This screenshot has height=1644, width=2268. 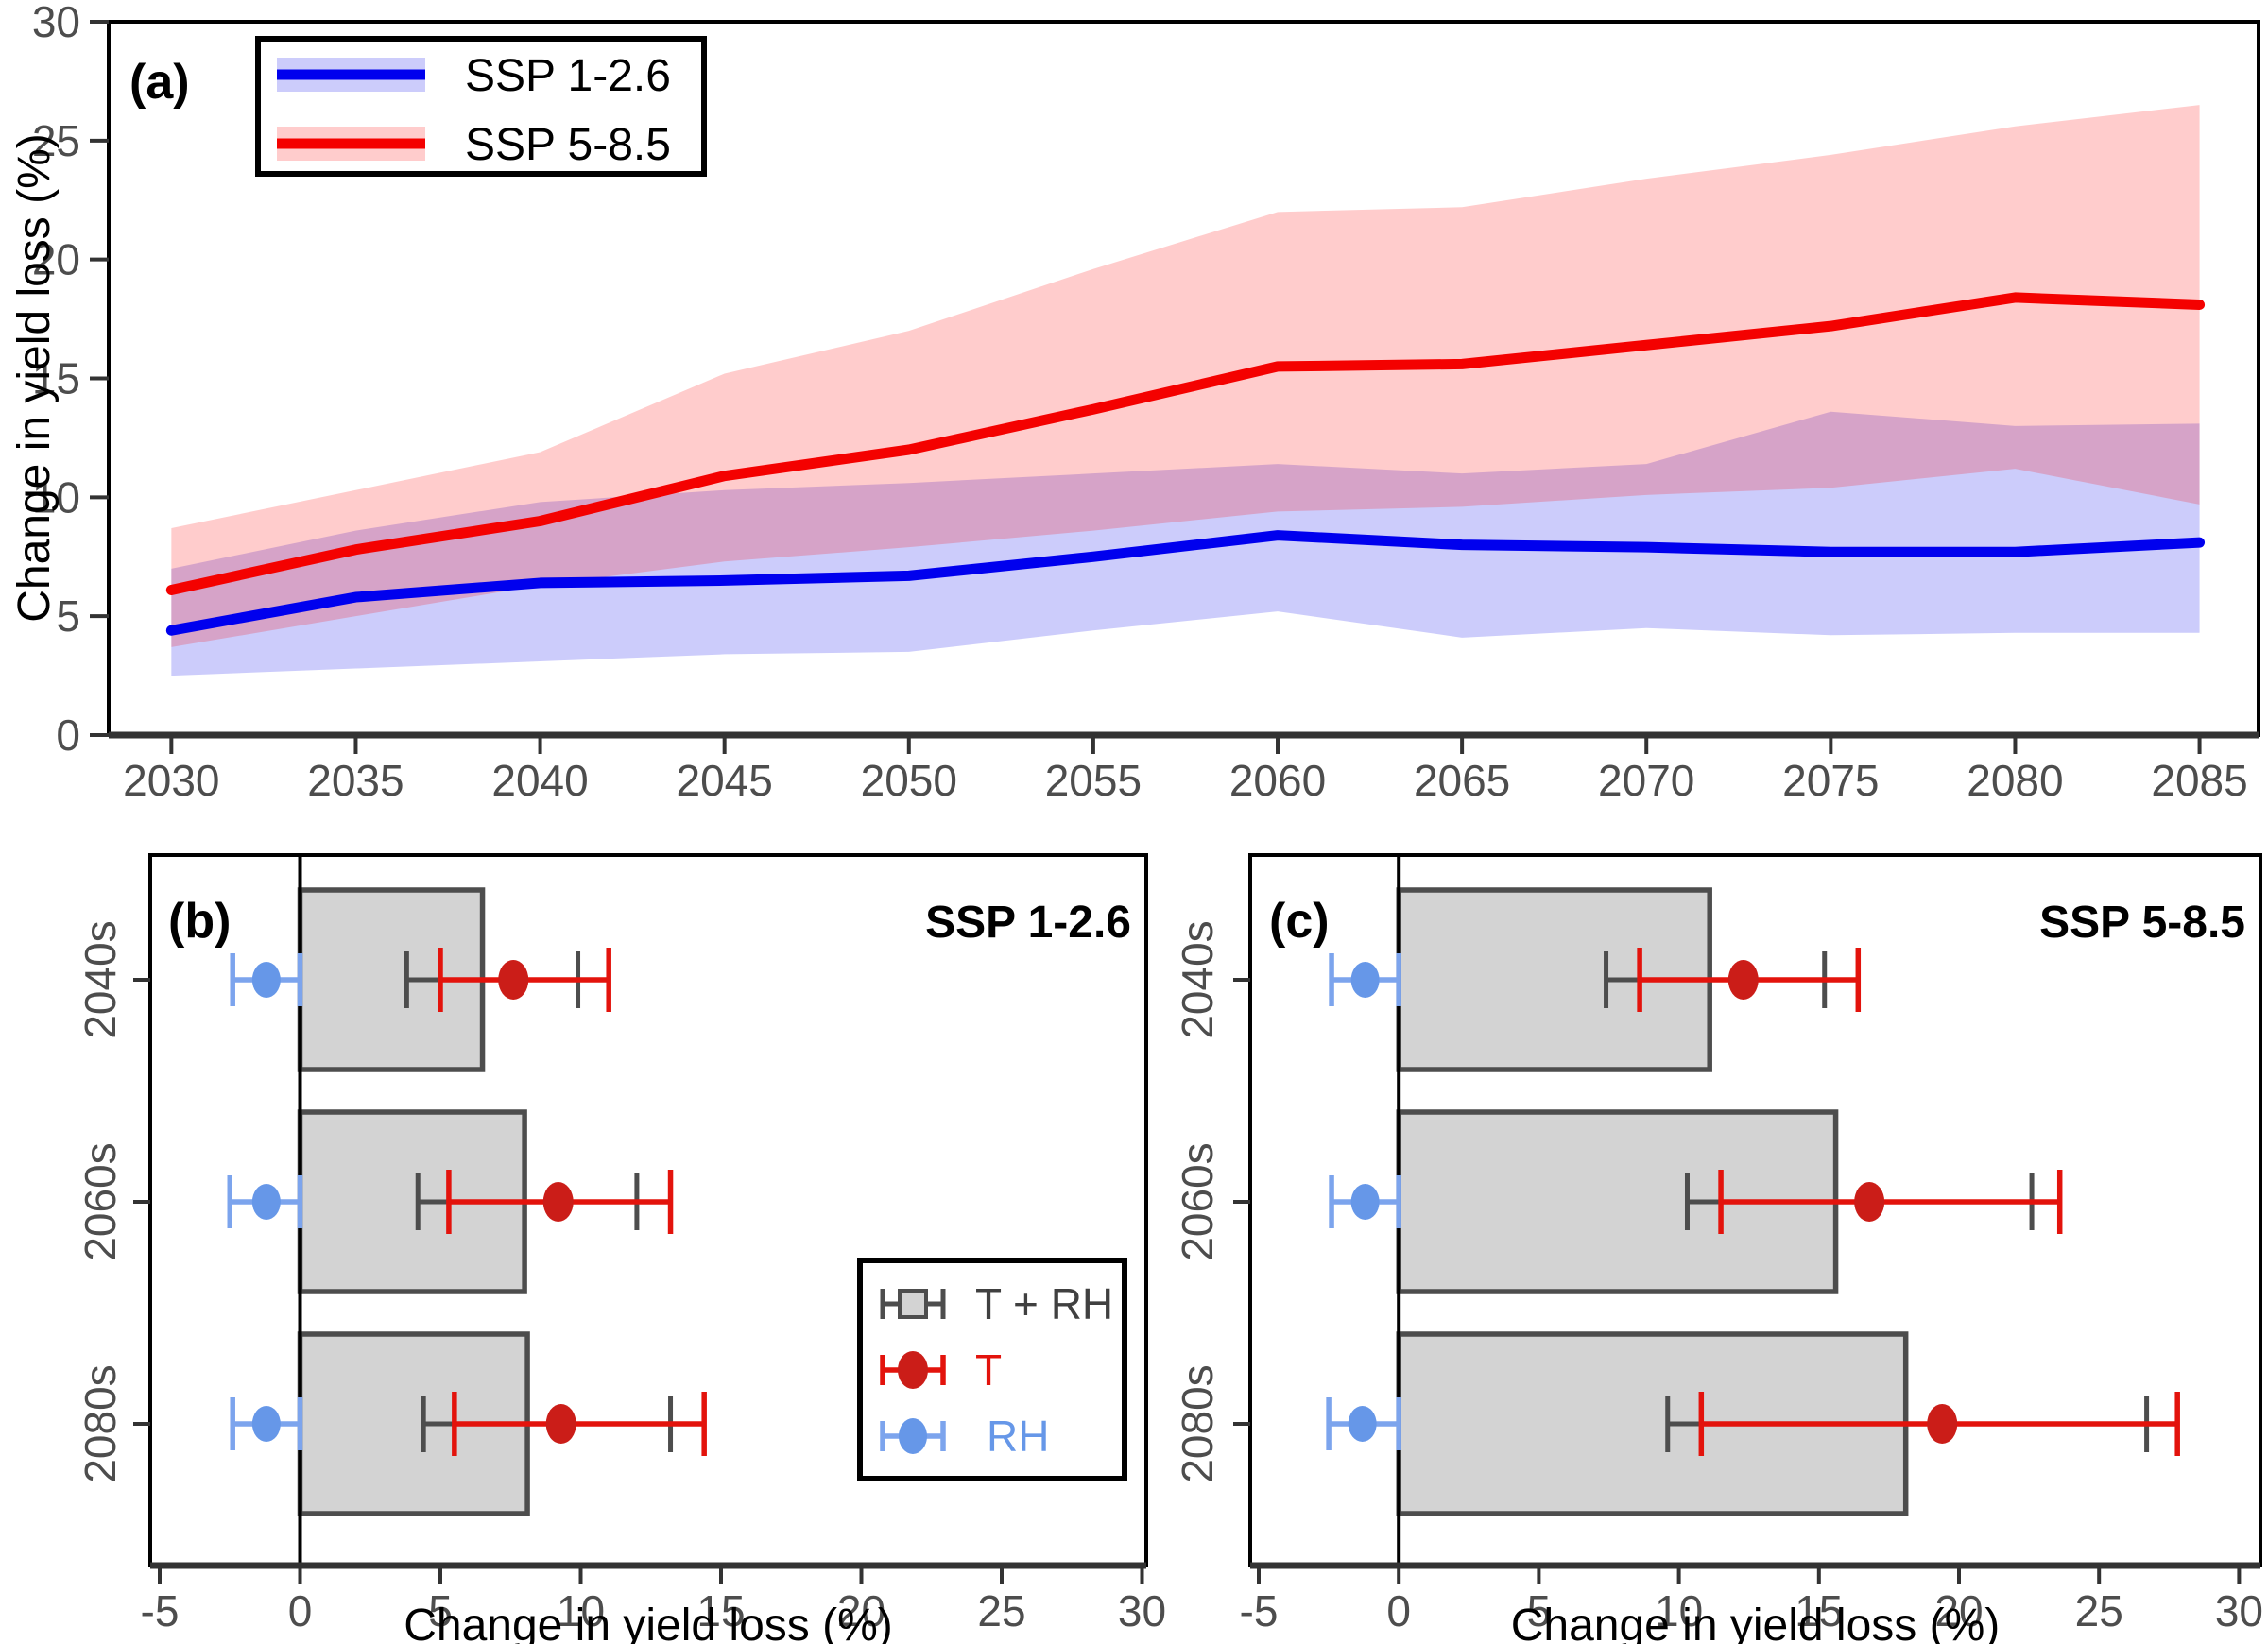 I want to click on panel-b-letter: (b), so click(x=199, y=921).